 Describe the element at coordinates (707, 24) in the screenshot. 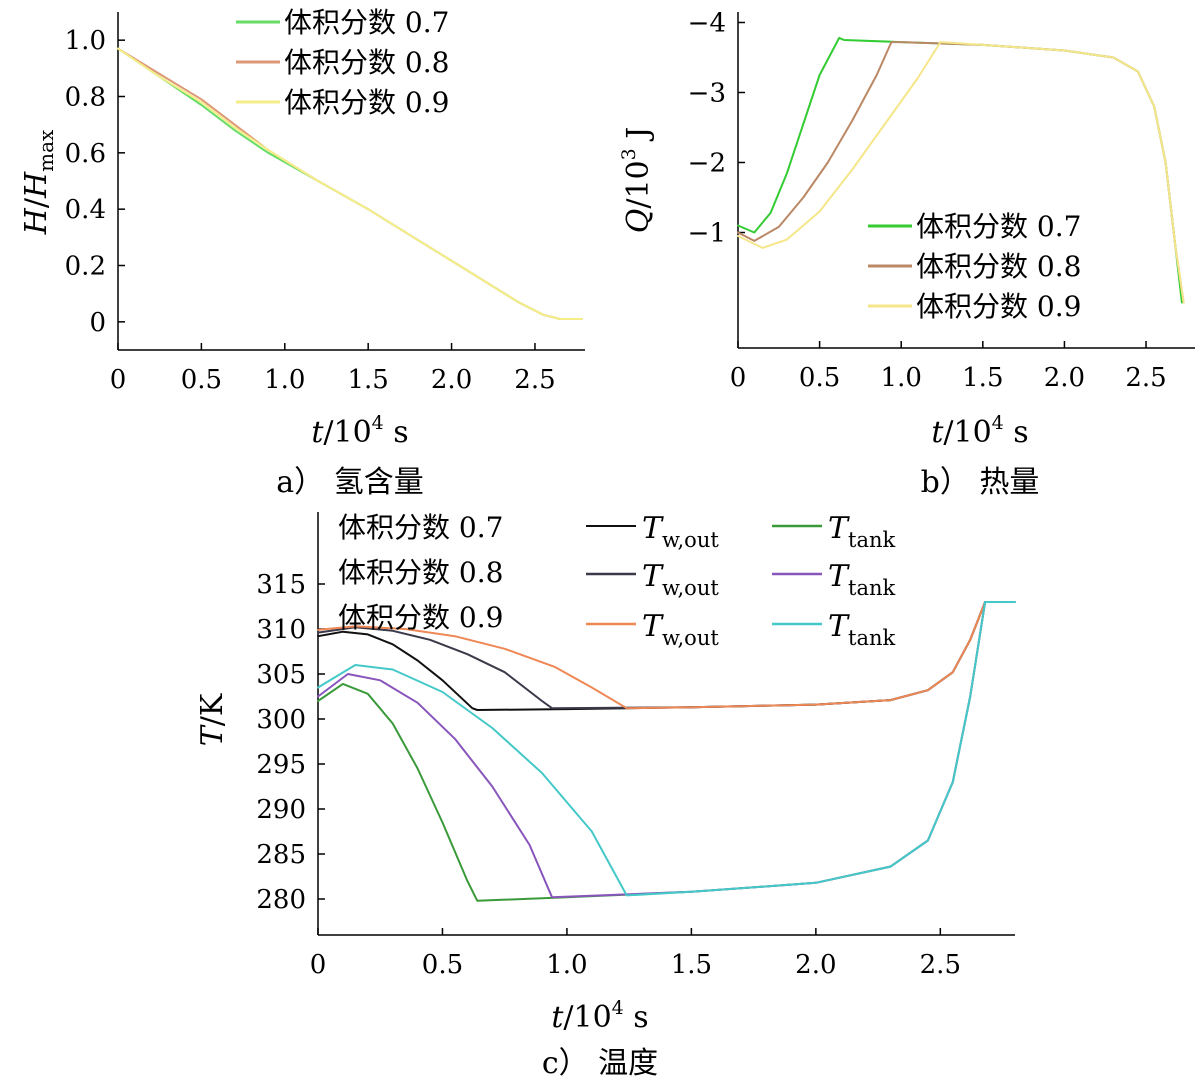

I see `panel-b-y-tick-label: −4` at that location.